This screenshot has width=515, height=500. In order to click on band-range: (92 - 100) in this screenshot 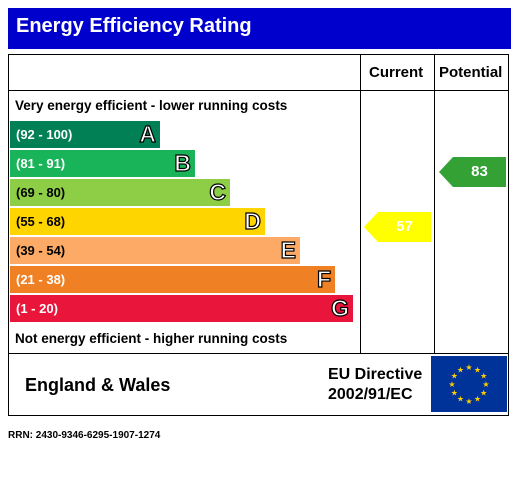, I will do `click(44, 134)`.